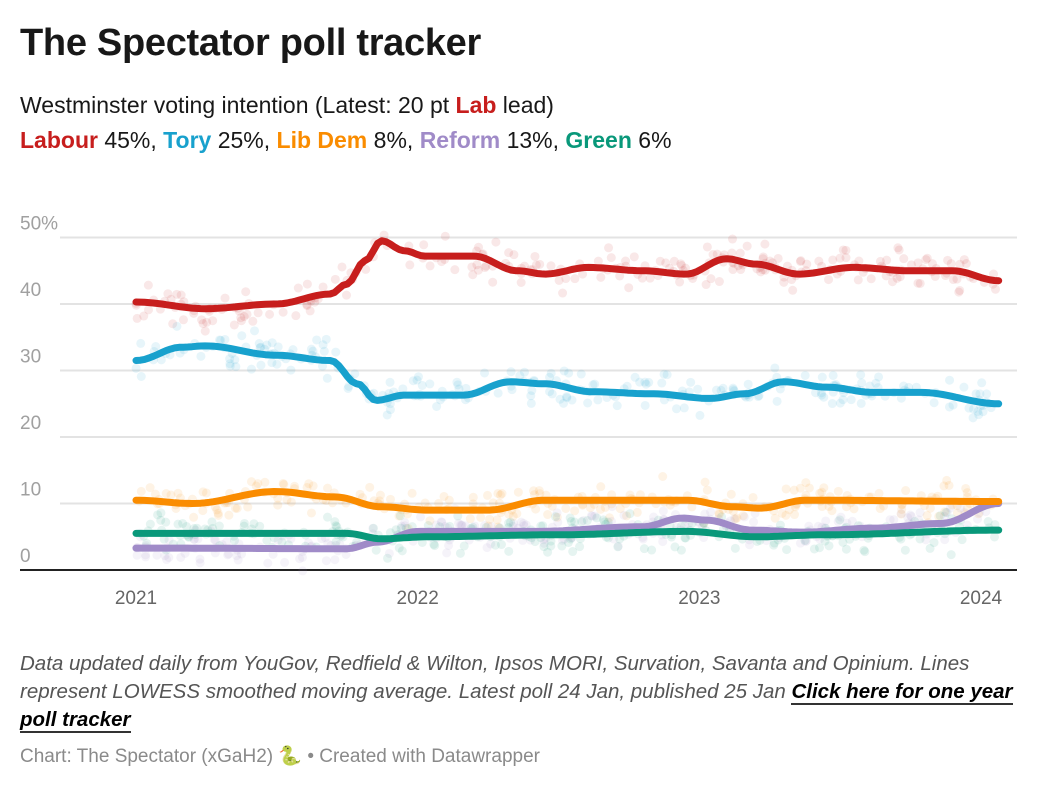 Image resolution: width=1040 pixels, height=790 pixels. Describe the element at coordinates (387, 140) in the screenshot. I see `legend-party-share: 8%` at that location.